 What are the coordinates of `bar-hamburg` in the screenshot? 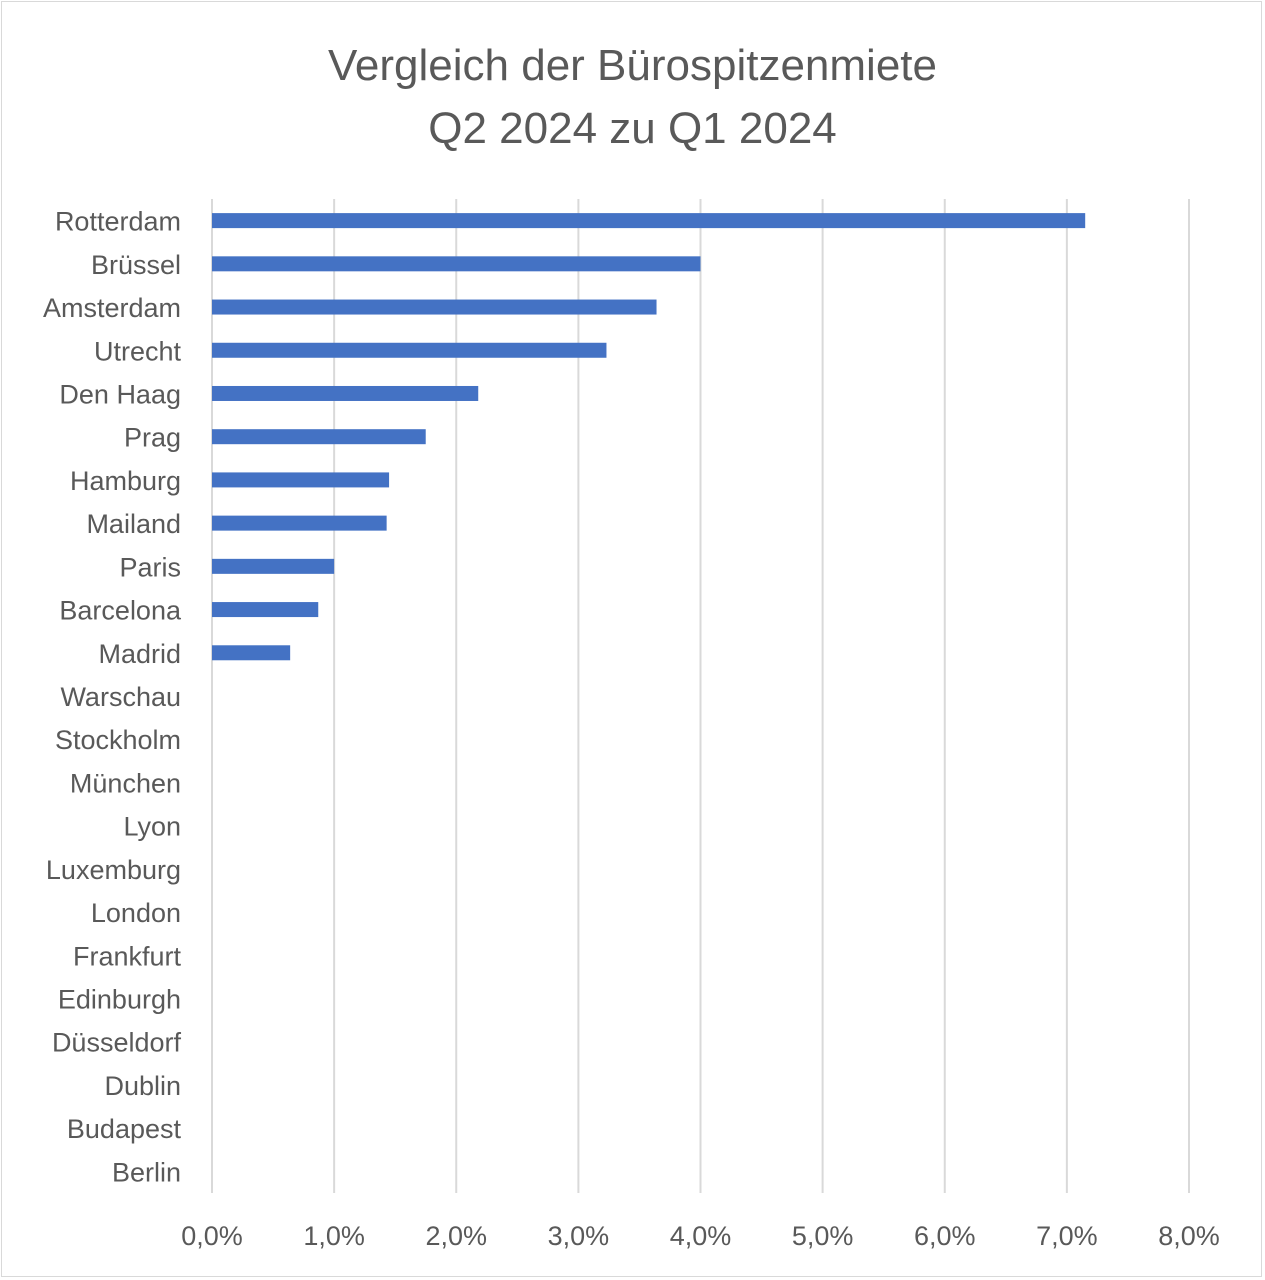 It's located at (301, 480).